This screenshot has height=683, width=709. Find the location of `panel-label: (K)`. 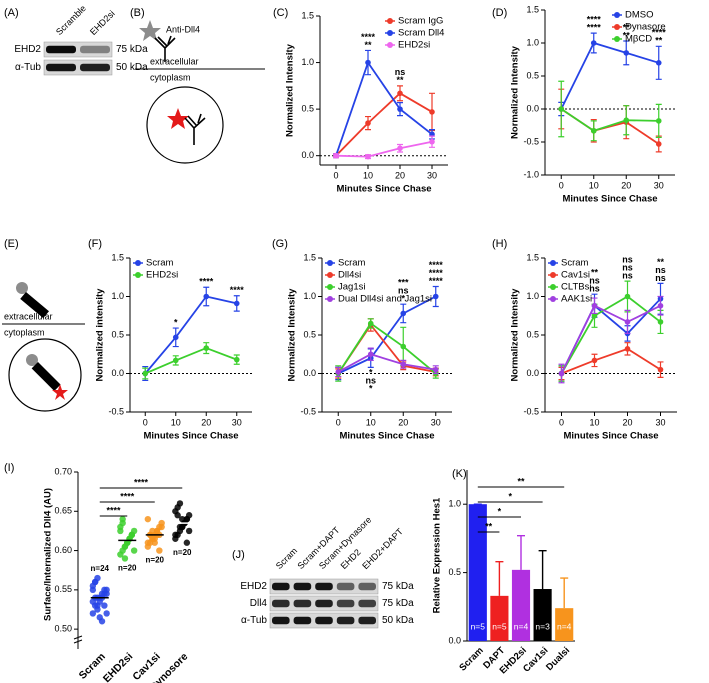

panel-label: (K) is located at coordinates (459, 474).